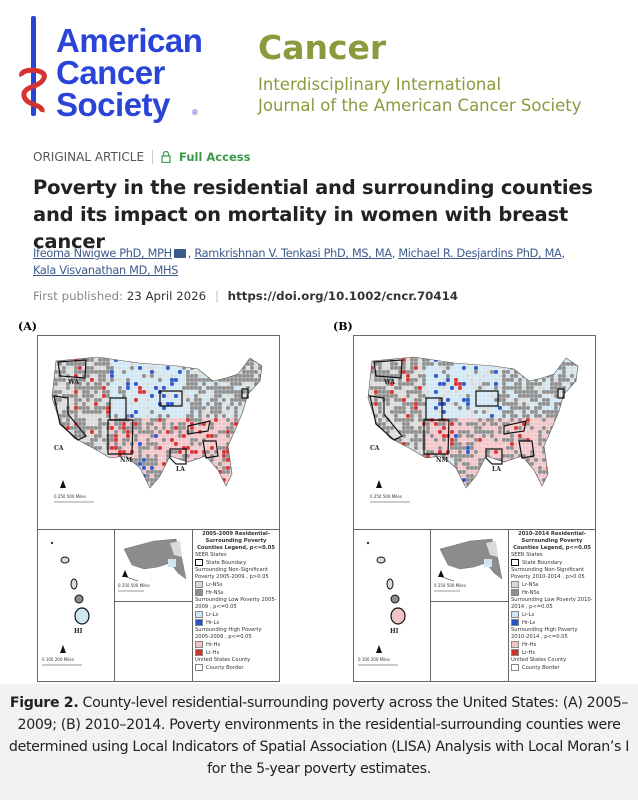 The width and height of the screenshot is (638, 800). What do you see at coordinates (343, 326) in the screenshot?
I see `panel-label-b: (B)` at bounding box center [343, 326].